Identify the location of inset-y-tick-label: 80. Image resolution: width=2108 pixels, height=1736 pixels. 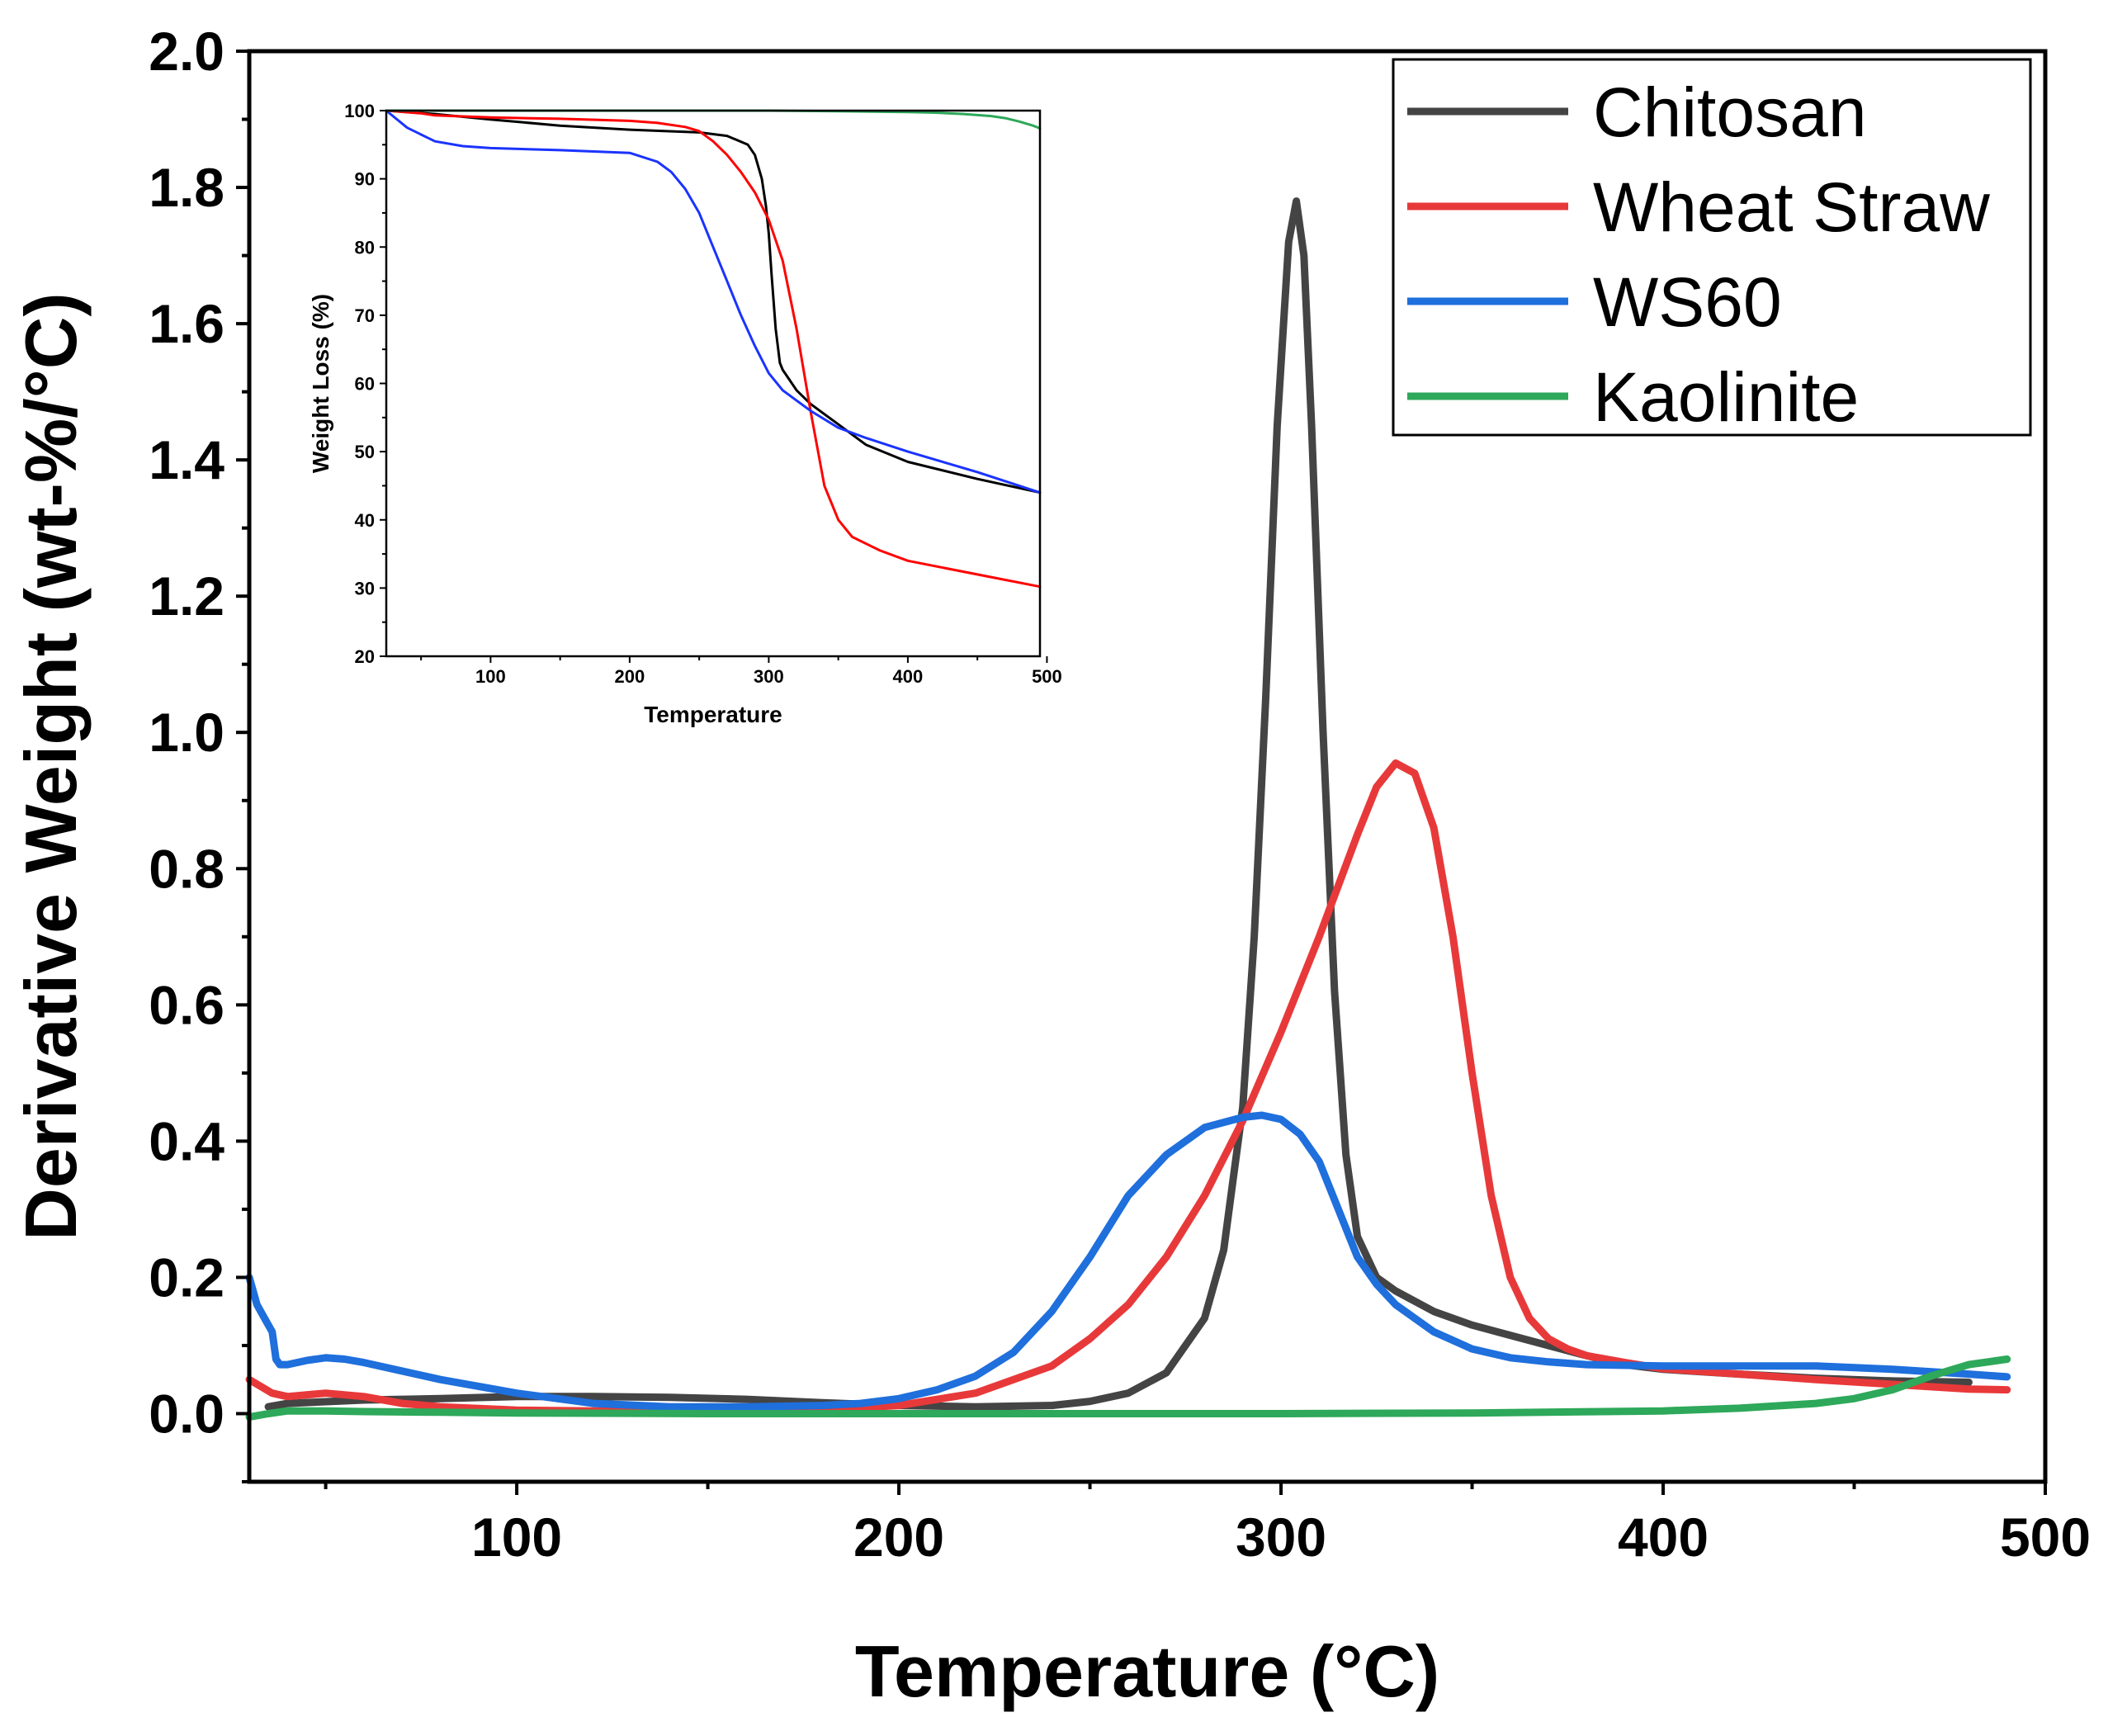
(365, 248).